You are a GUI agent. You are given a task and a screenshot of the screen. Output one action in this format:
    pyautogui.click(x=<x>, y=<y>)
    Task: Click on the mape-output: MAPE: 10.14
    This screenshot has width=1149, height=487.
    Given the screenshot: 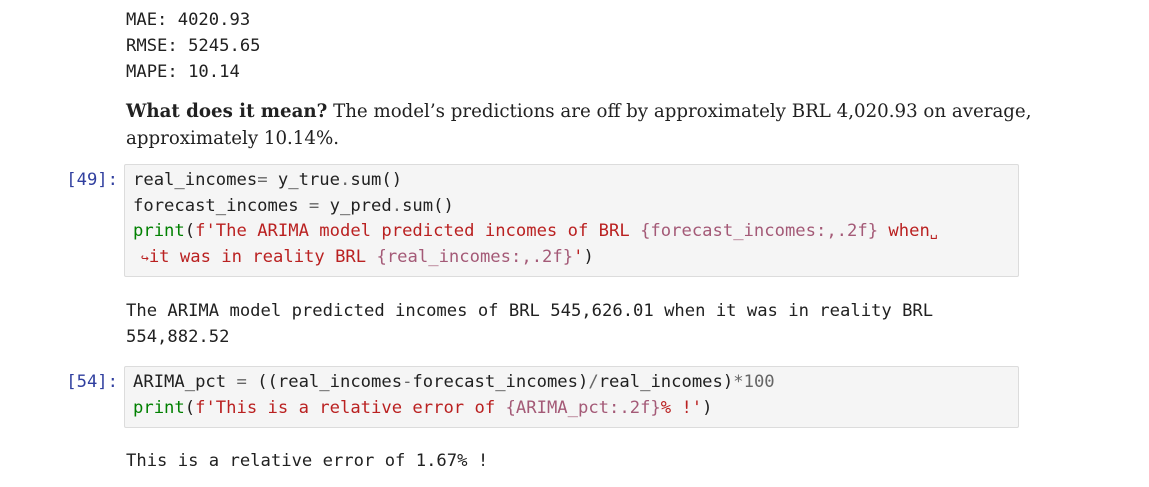 What is the action you would take?
    pyautogui.click(x=183, y=72)
    